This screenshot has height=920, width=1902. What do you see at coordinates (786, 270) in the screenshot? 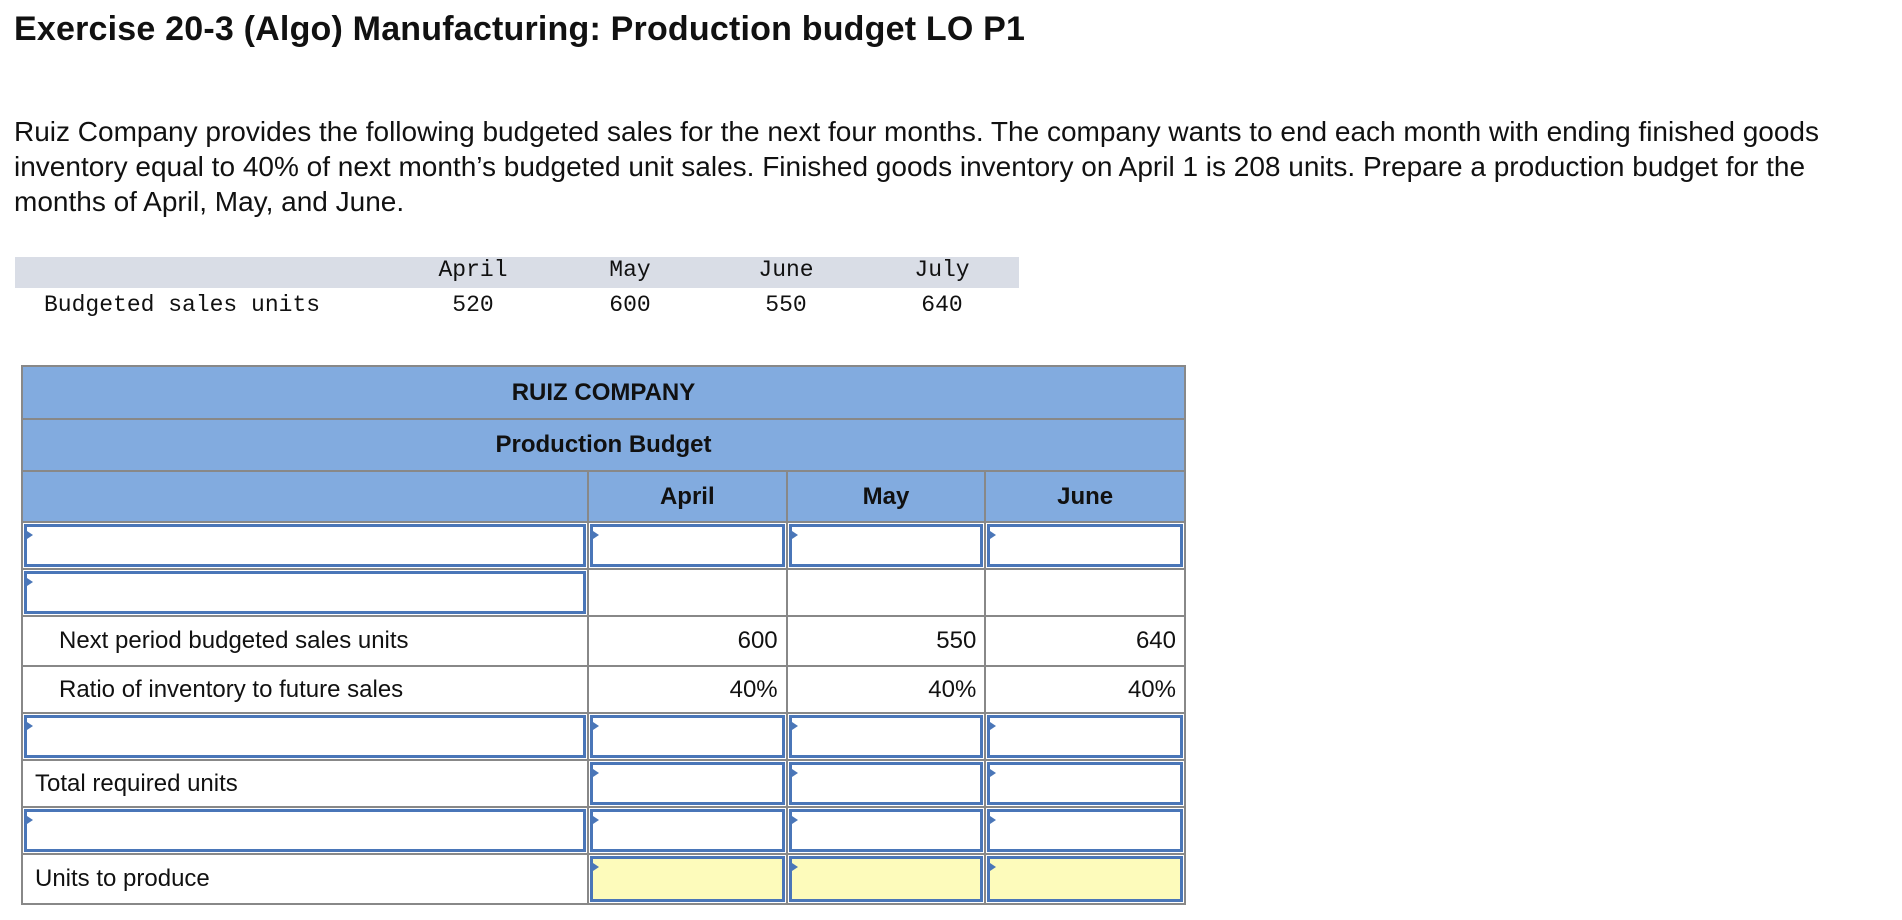
I see `month-header: June` at bounding box center [786, 270].